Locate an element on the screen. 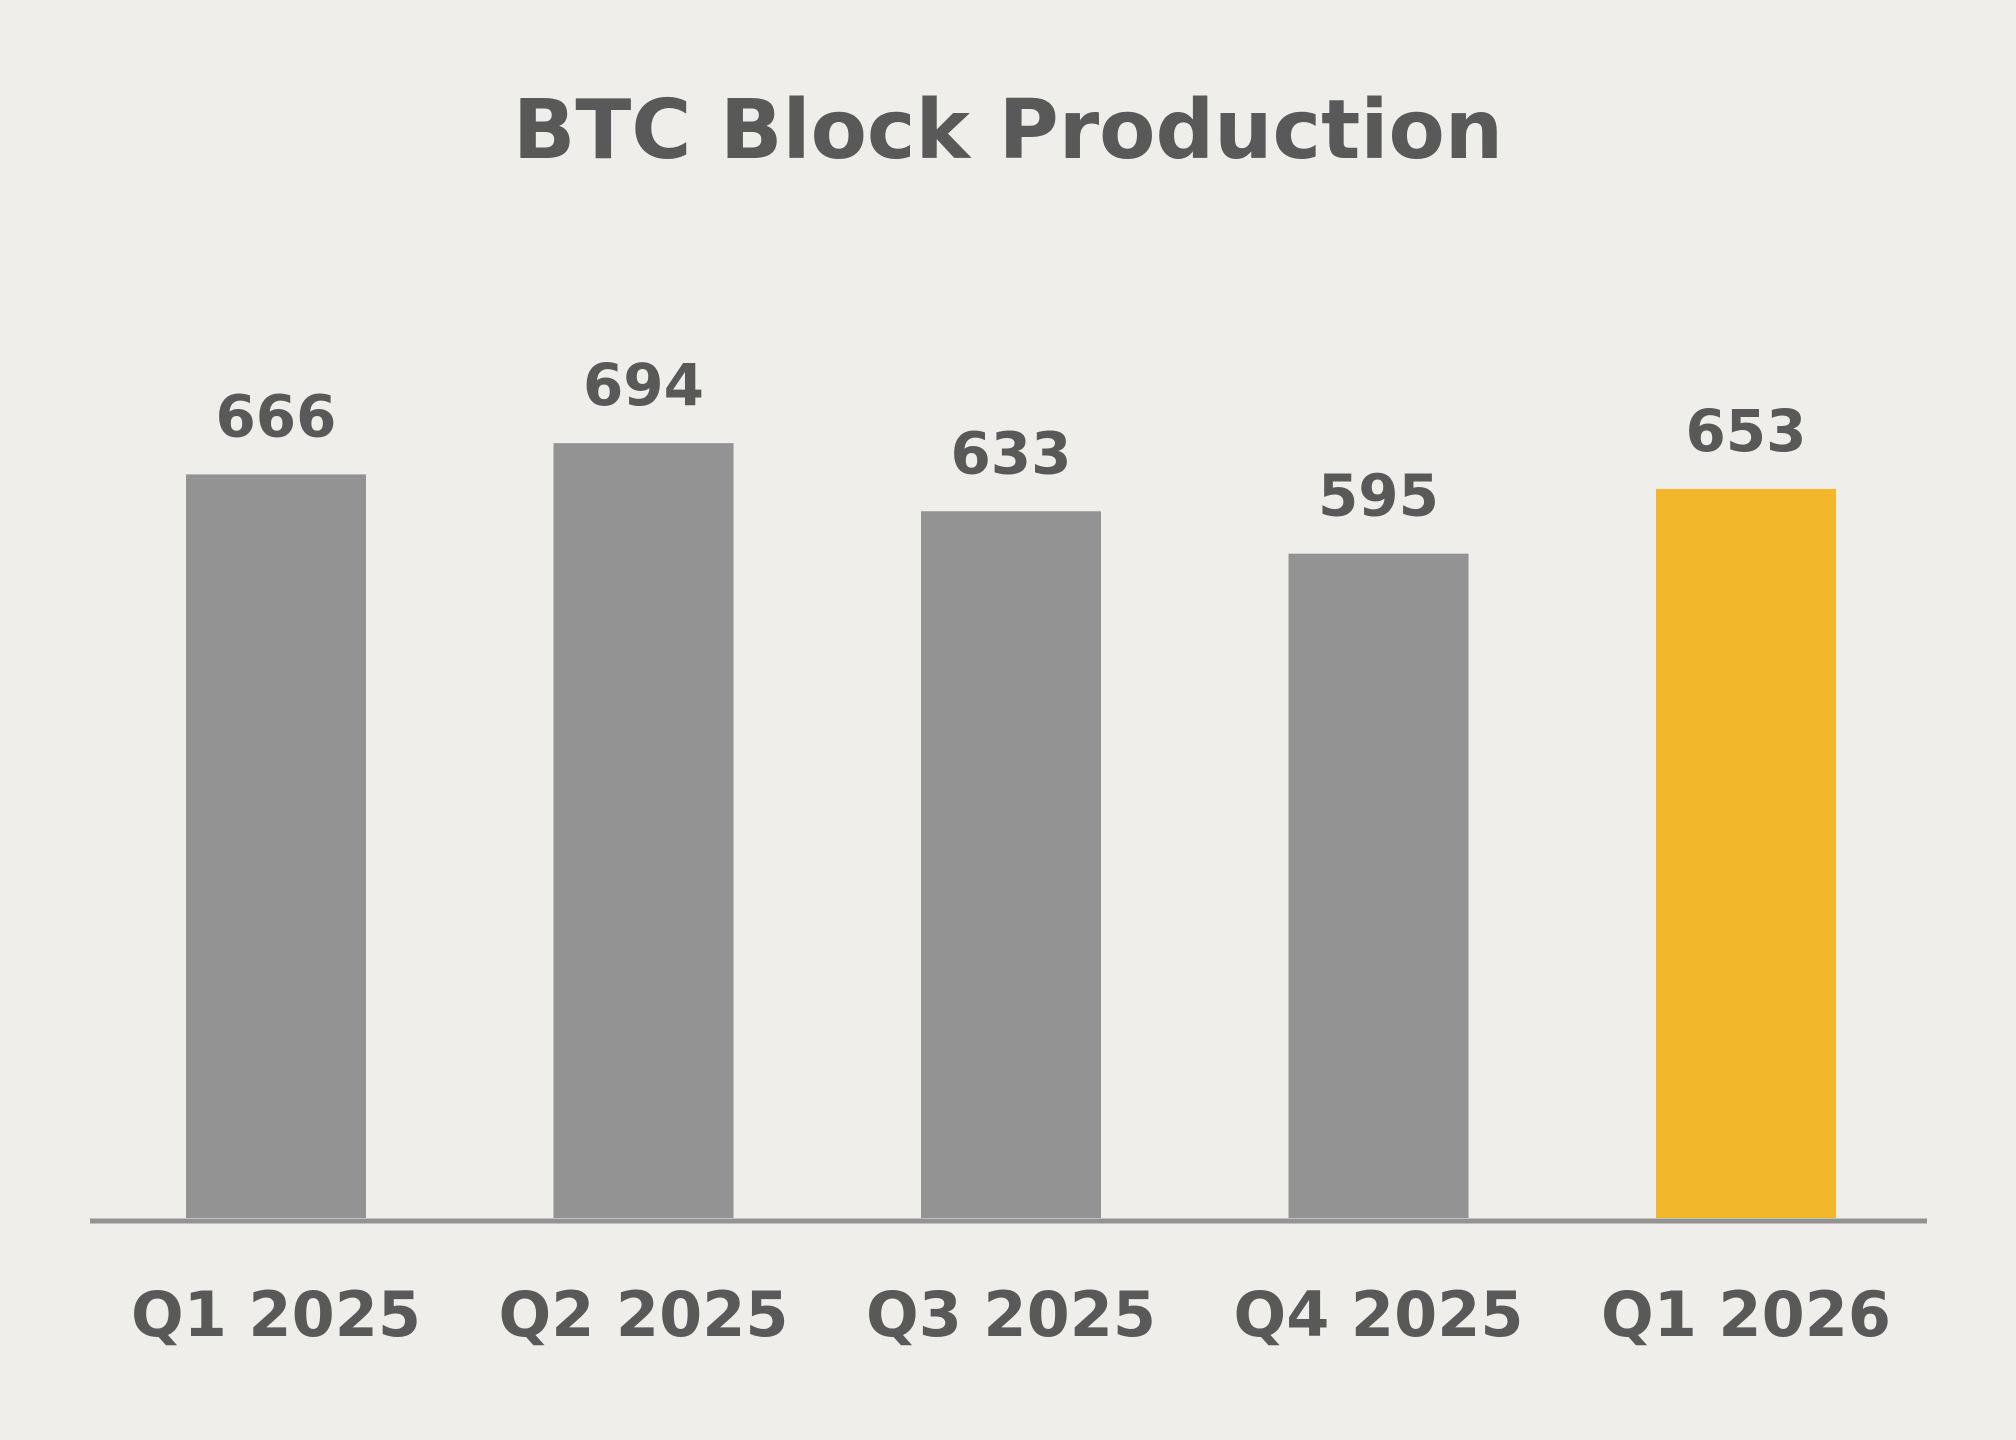 The image size is (2016, 1440). value-label: 653 is located at coordinates (1745, 431).